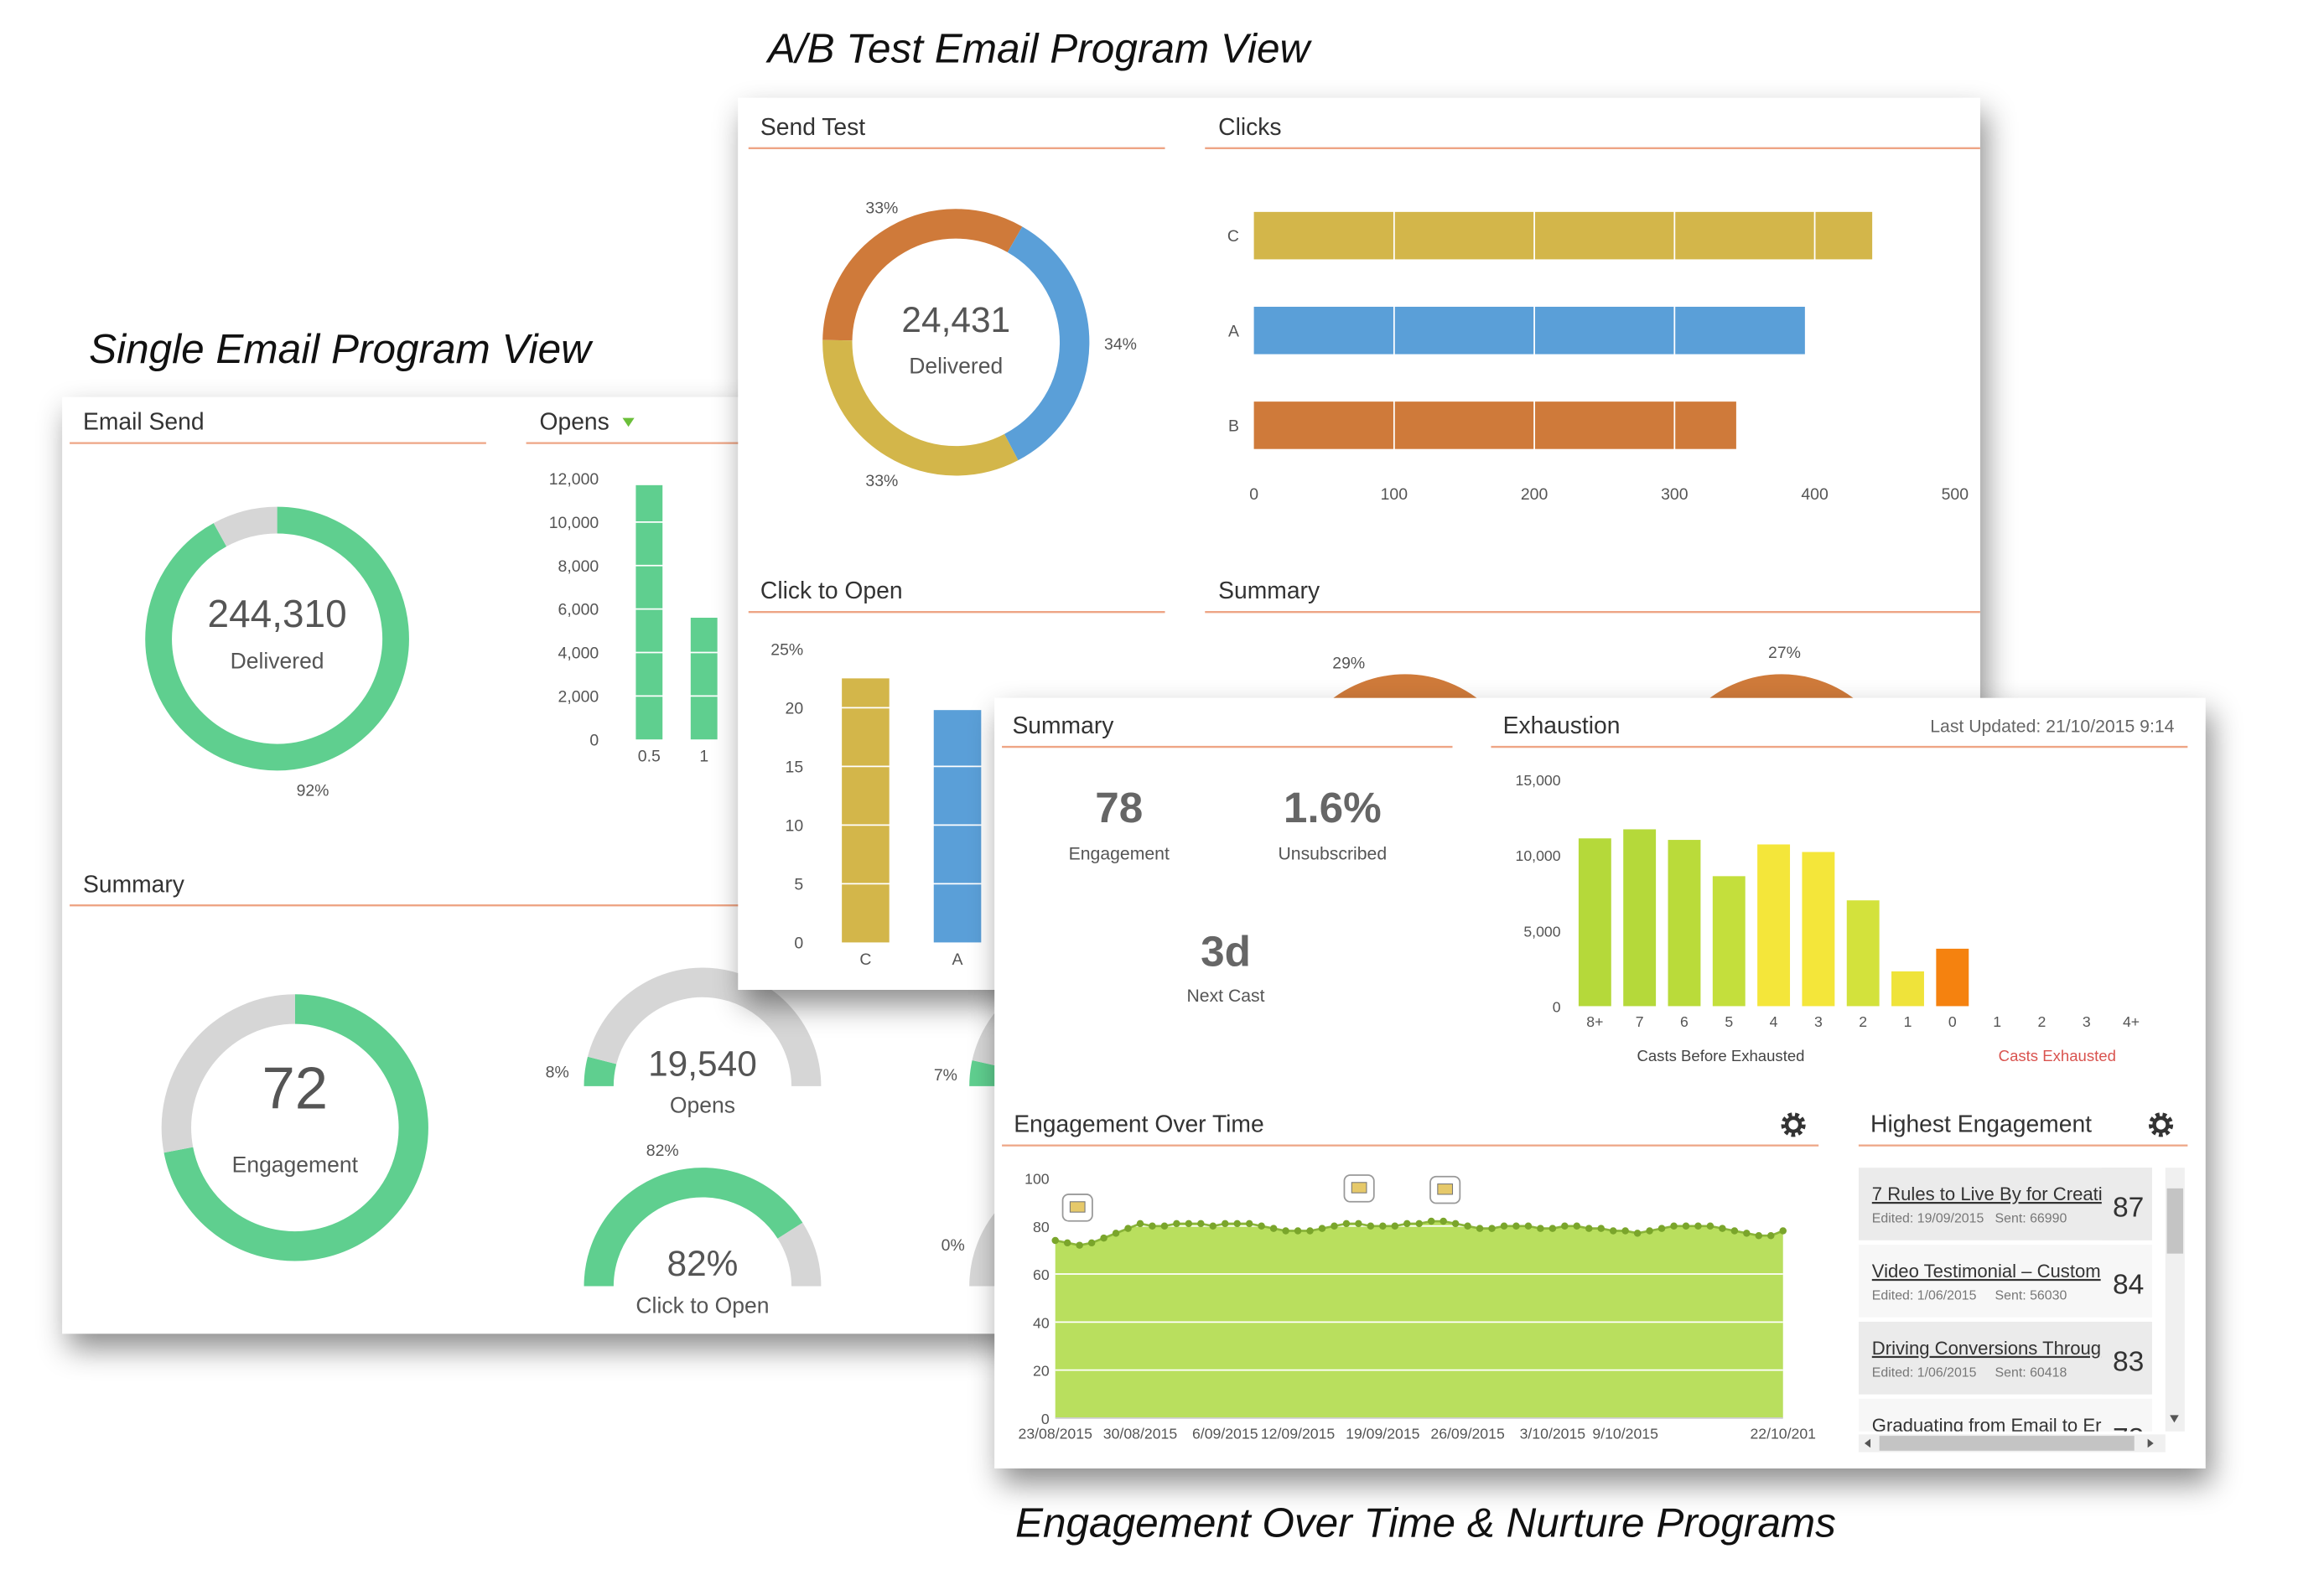  What do you see at coordinates (277, 661) in the screenshot?
I see `center-label: Delivered` at bounding box center [277, 661].